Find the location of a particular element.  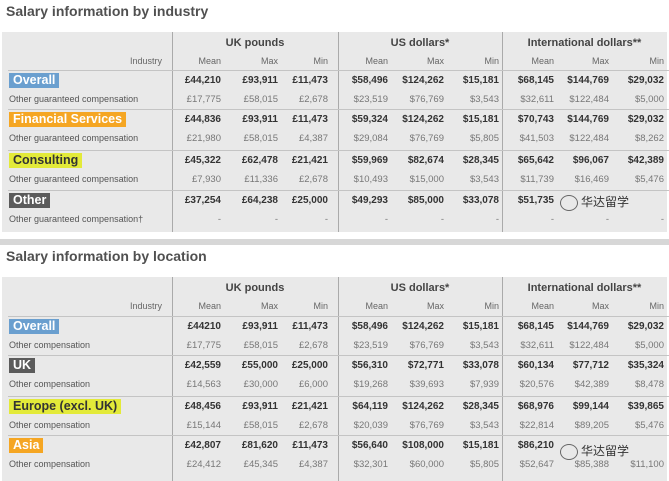

value-cell: $33,078 is located at coordinates (480, 365).